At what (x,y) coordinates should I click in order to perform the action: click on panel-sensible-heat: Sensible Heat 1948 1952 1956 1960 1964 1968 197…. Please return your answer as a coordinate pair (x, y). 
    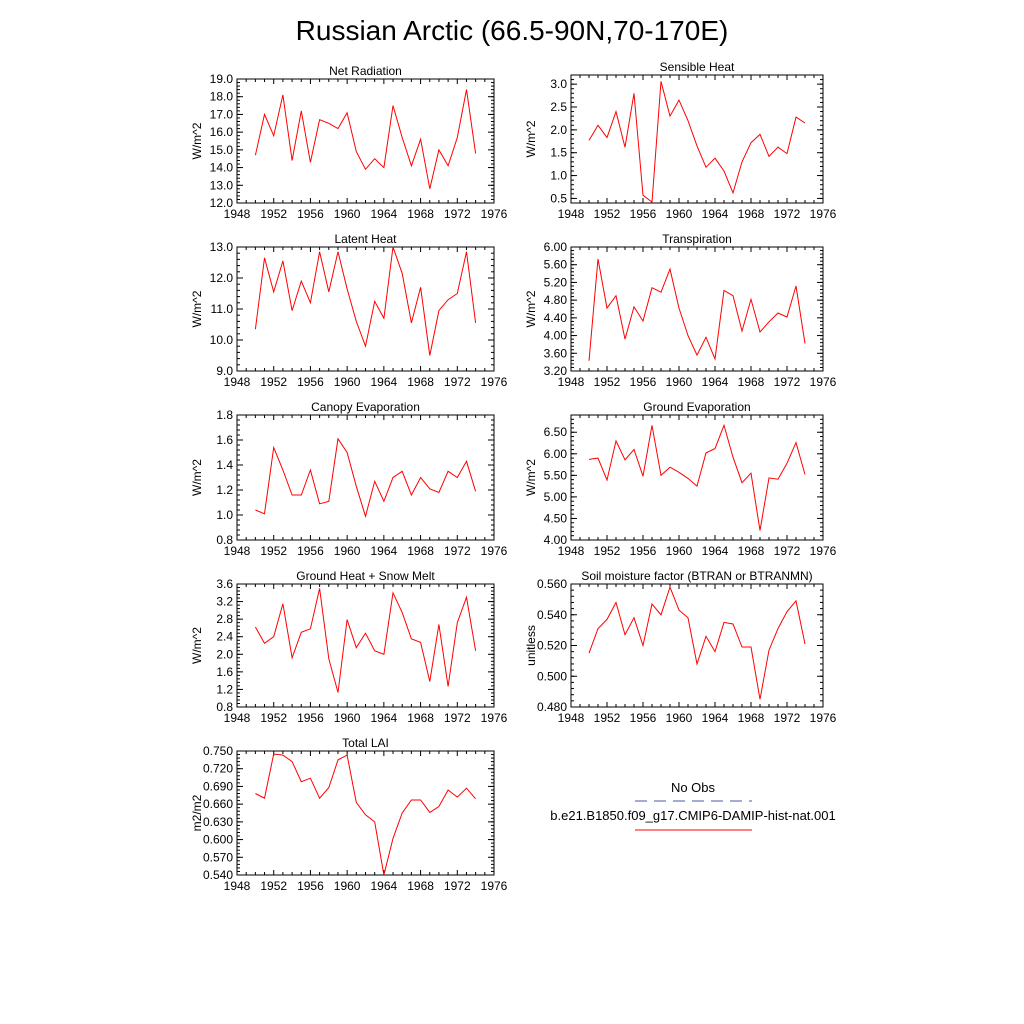
    Looking at the image, I should click on (680, 140).